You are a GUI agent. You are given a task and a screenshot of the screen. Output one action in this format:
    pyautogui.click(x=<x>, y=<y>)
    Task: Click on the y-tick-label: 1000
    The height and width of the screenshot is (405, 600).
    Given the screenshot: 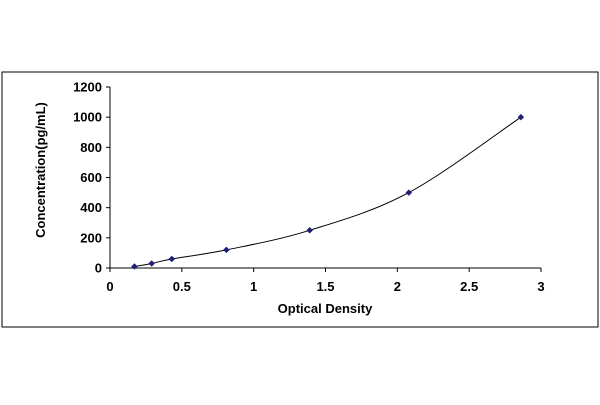 What is the action you would take?
    pyautogui.click(x=87, y=117)
    